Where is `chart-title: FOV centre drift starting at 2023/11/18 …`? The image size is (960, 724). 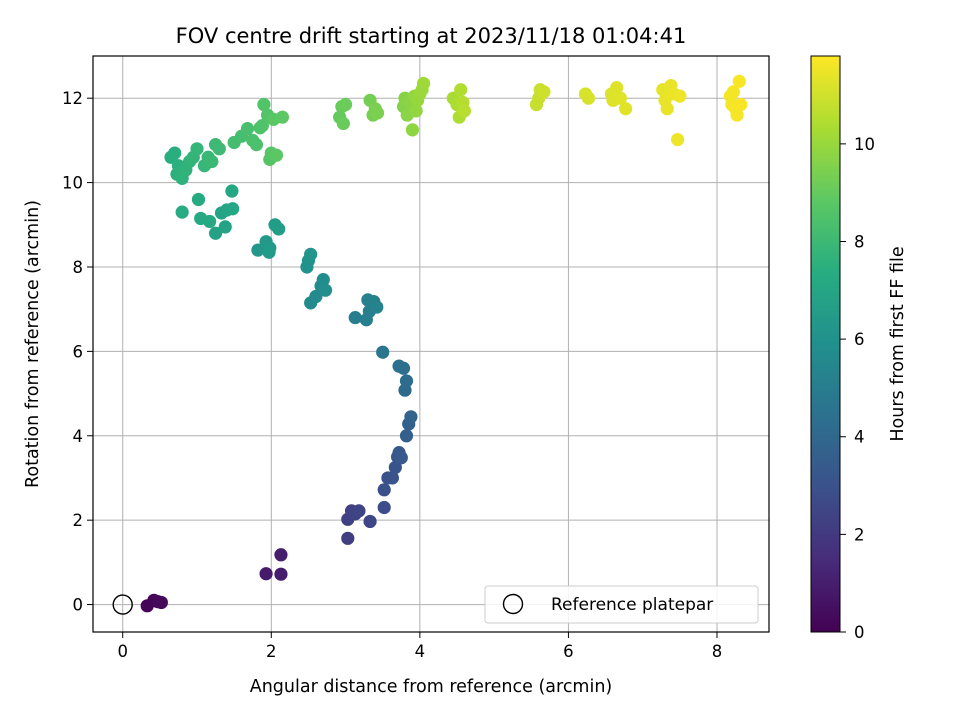
chart-title: FOV centre drift starting at 2023/11/18 … is located at coordinates (431, 36).